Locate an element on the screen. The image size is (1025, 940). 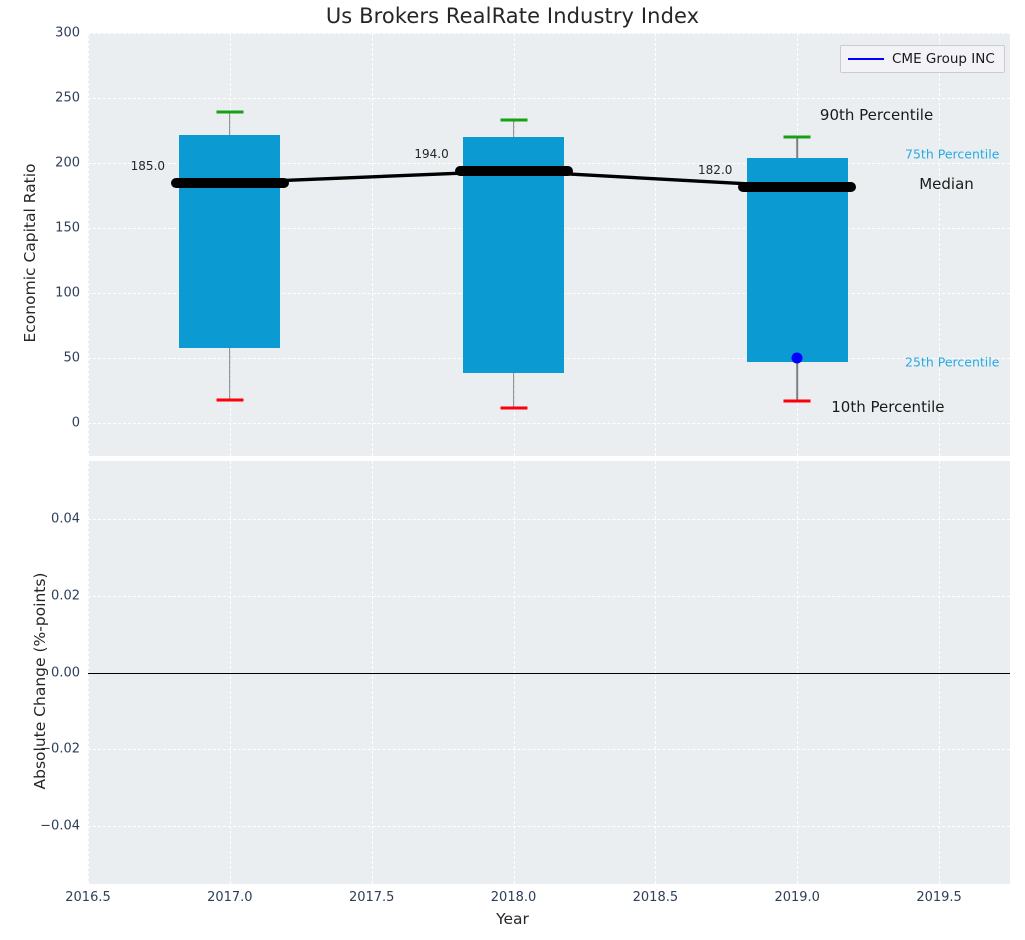
y-tick-top-3: 150 is located at coordinates (67, 228).